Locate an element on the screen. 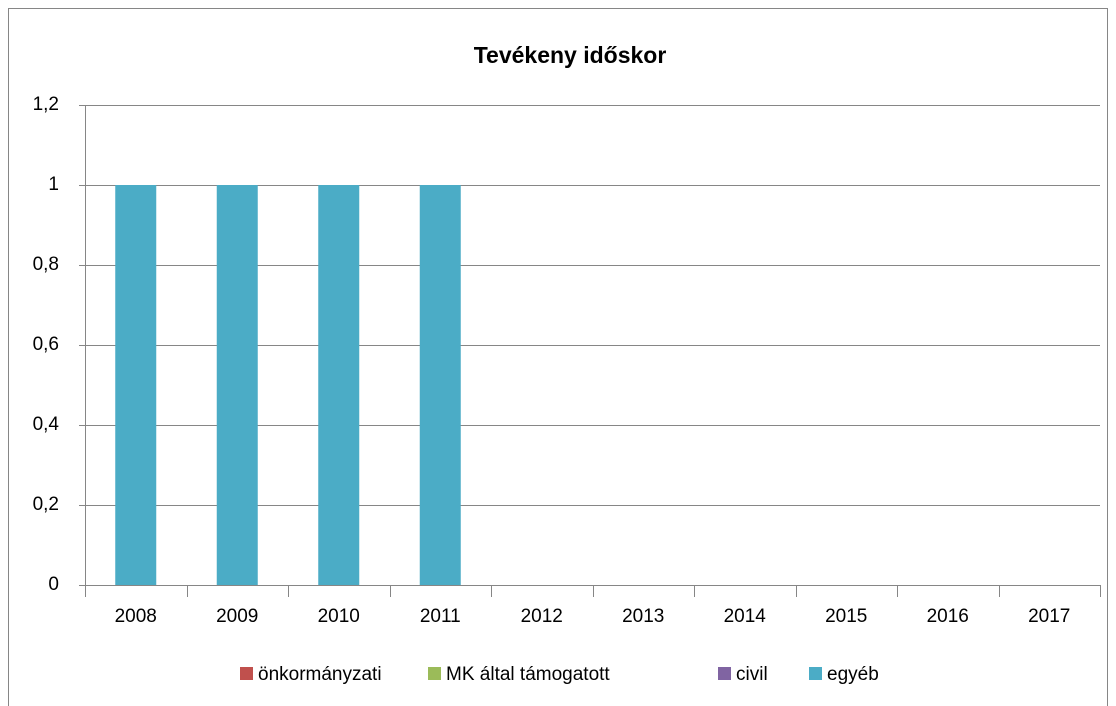 This screenshot has width=1116, height=706. x-tick-label: 2015 is located at coordinates (846, 616).